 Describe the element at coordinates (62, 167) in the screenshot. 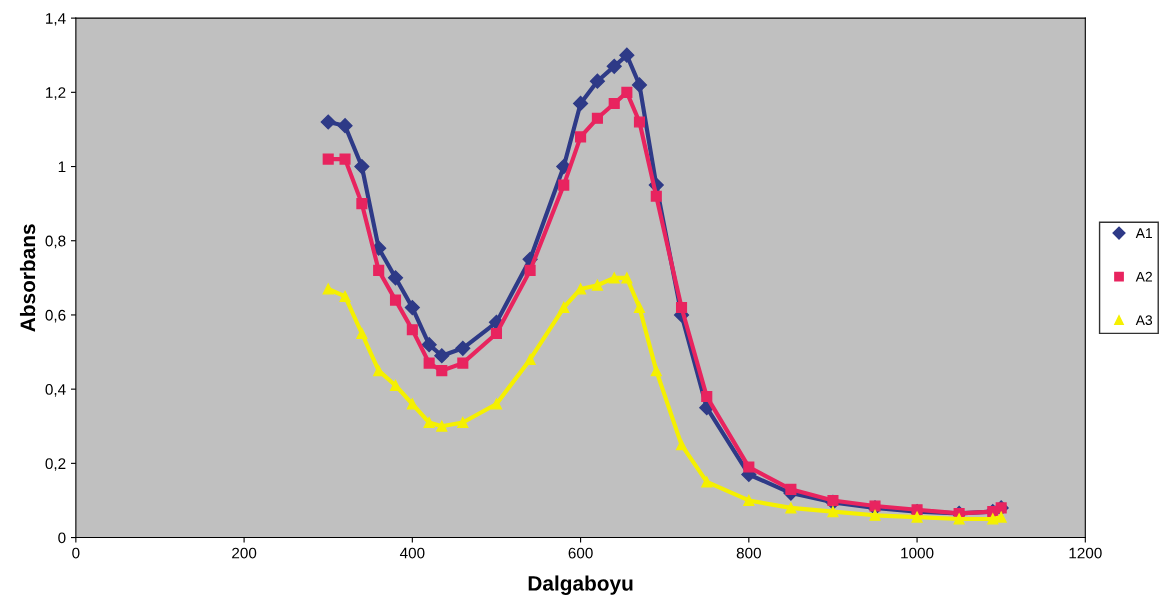

I see `y-tick-label: 1` at that location.